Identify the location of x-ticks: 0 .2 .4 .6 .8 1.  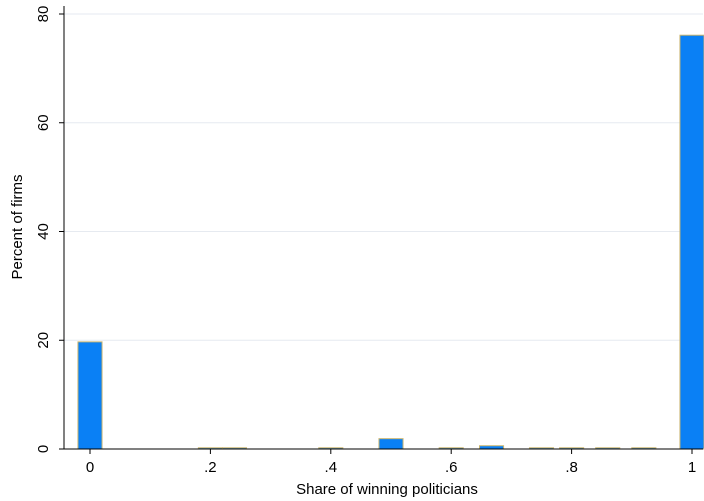
(391, 462).